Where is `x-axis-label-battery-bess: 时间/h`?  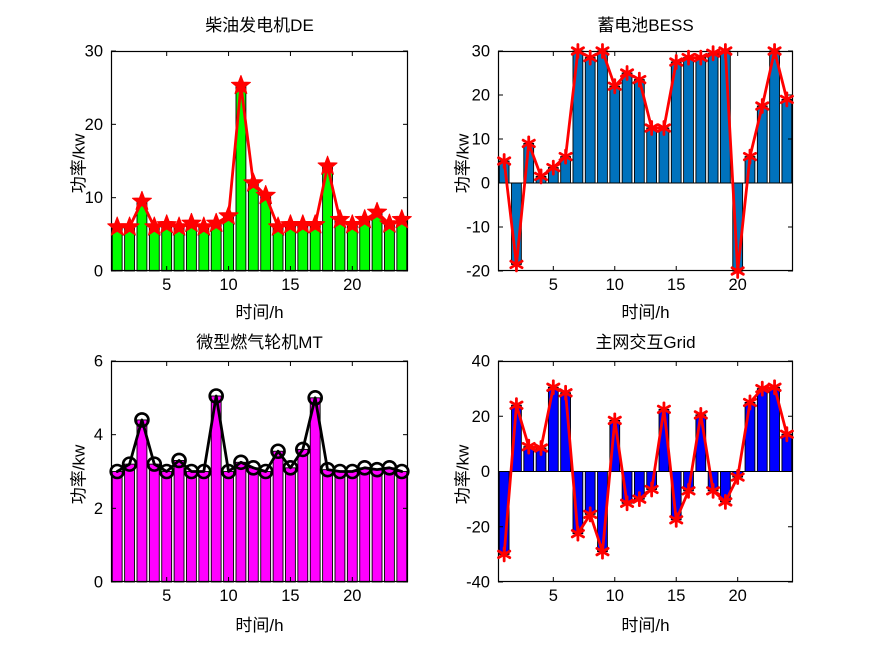
x-axis-label-battery-bess: 时间/h is located at coordinates (645, 312).